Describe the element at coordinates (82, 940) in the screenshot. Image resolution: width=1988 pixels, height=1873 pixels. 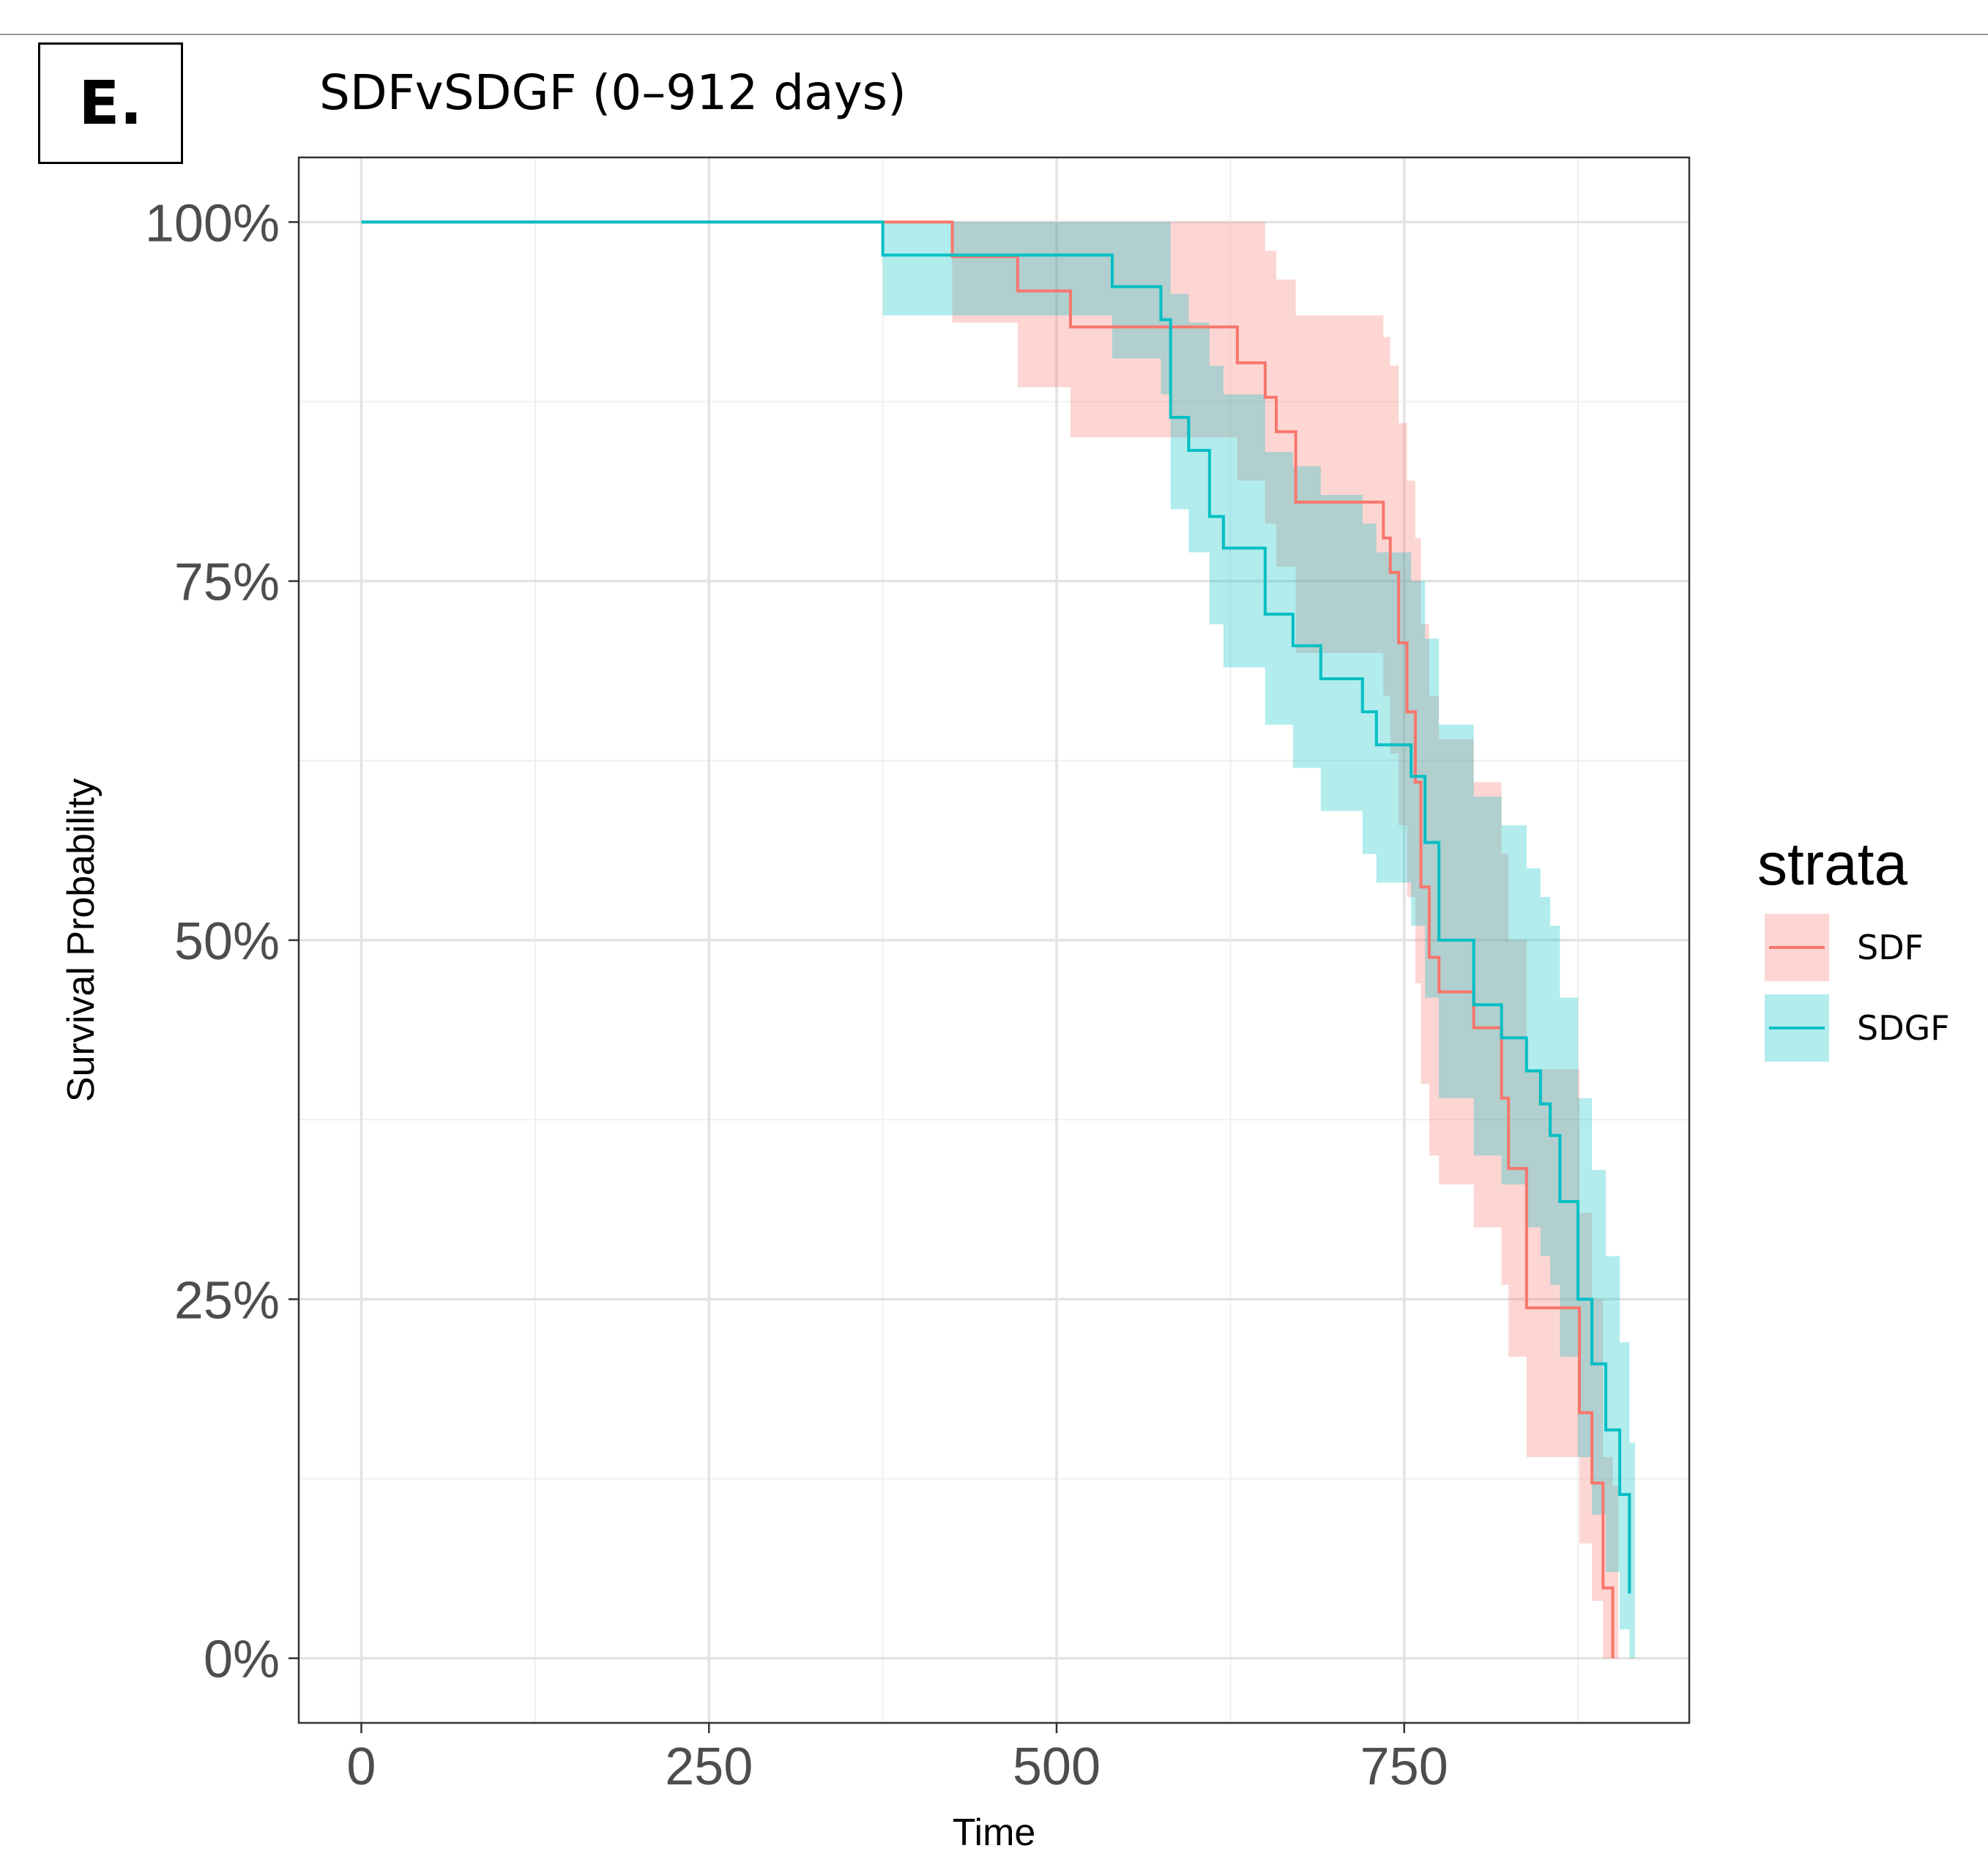
I see `y-axis-title: Survival Probability` at that location.